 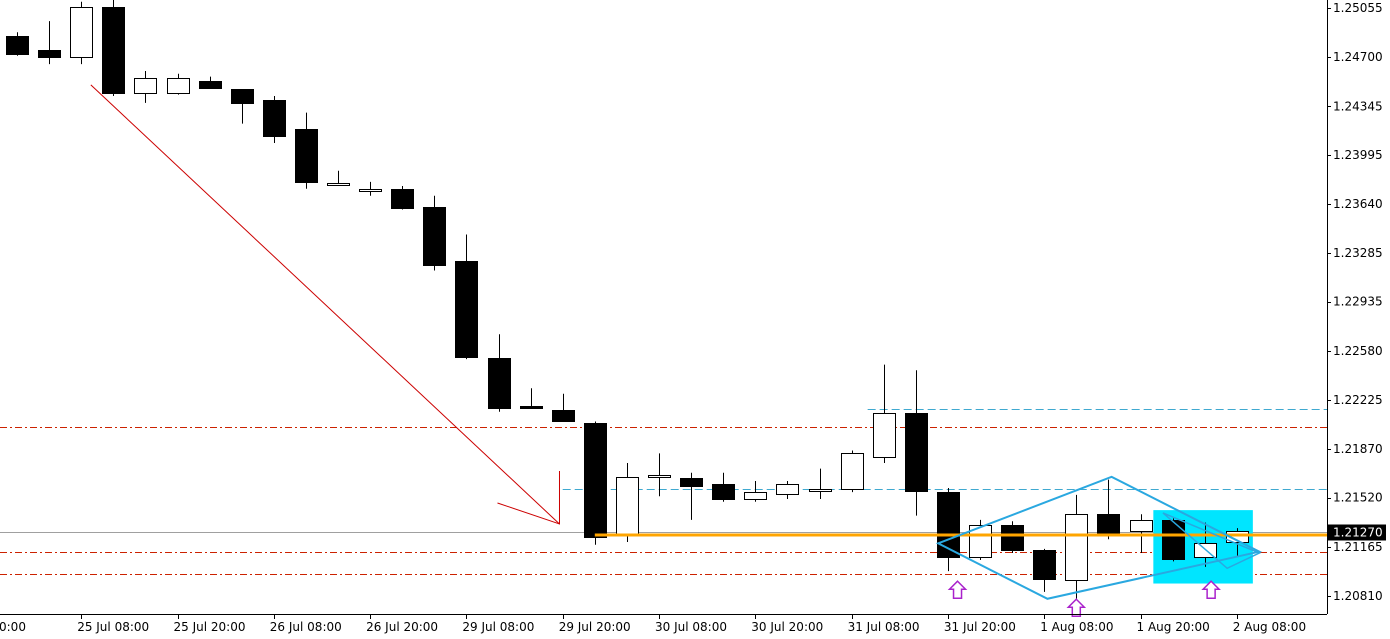 What do you see at coordinates (1358, 155) in the screenshot?
I see `price-tick-label: 1.23995` at bounding box center [1358, 155].